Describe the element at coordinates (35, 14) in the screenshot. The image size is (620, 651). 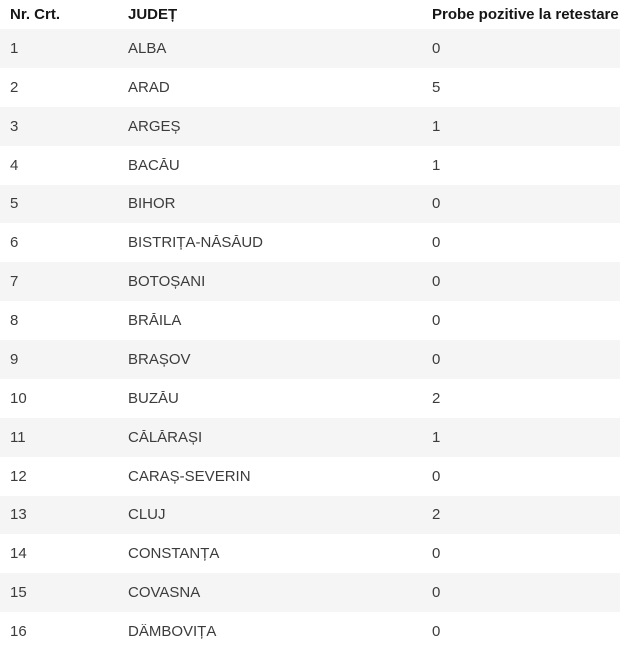
I see `header-nr-crt: Nr. Crt.` at that location.